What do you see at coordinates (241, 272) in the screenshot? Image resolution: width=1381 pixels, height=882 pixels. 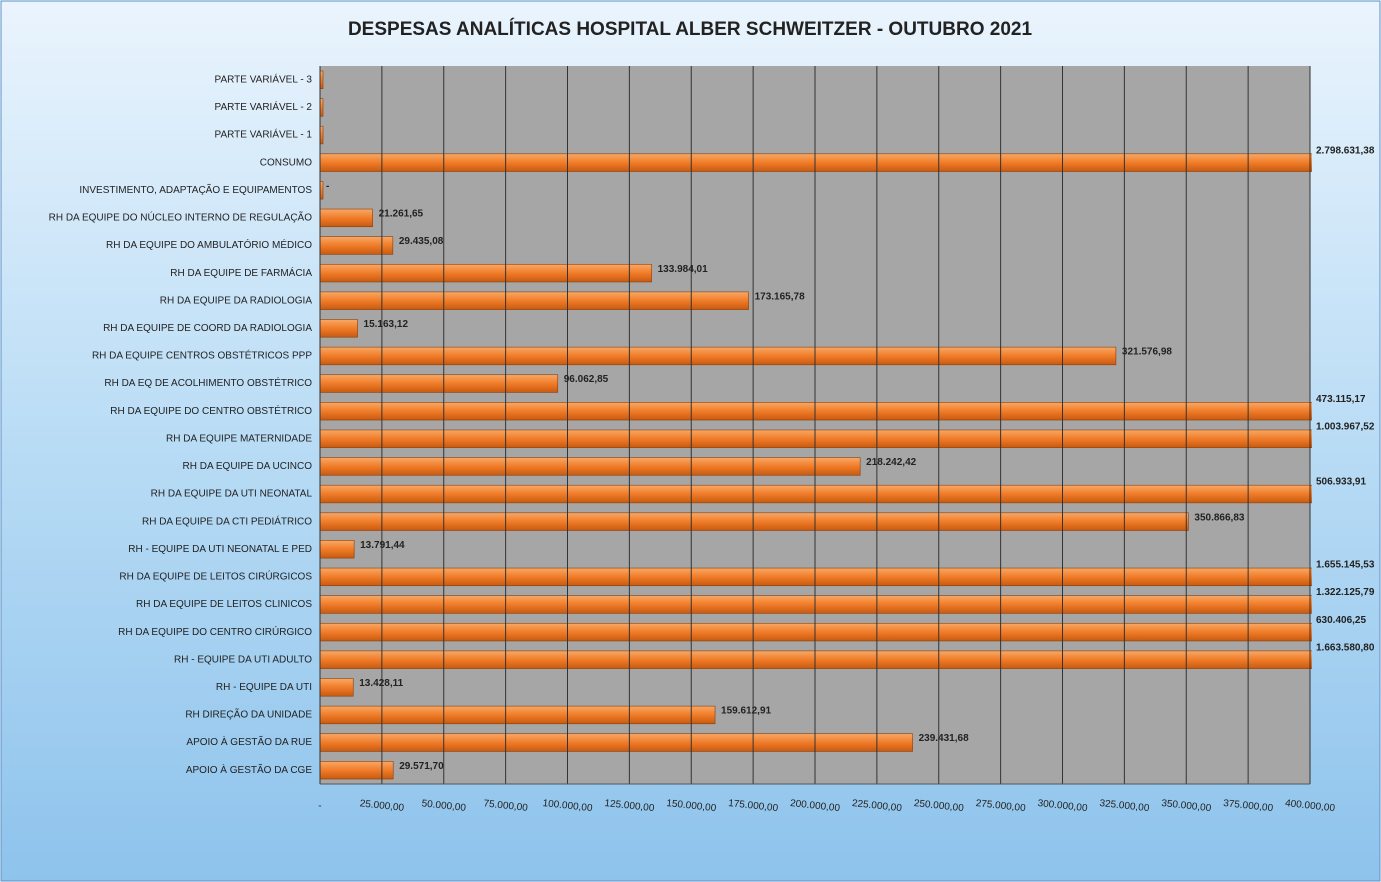 I see `y-tick-label: RH DA EQUIPE DE FARMÁCIA` at bounding box center [241, 272].